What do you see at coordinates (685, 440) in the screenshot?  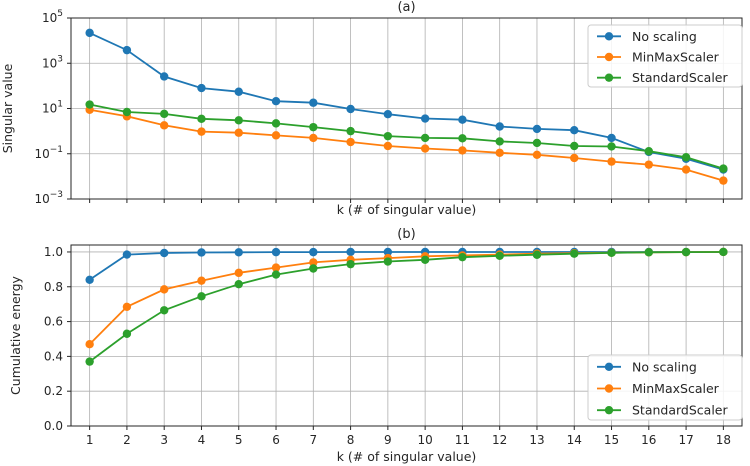 I see `x-tick-label: 17` at bounding box center [685, 440].